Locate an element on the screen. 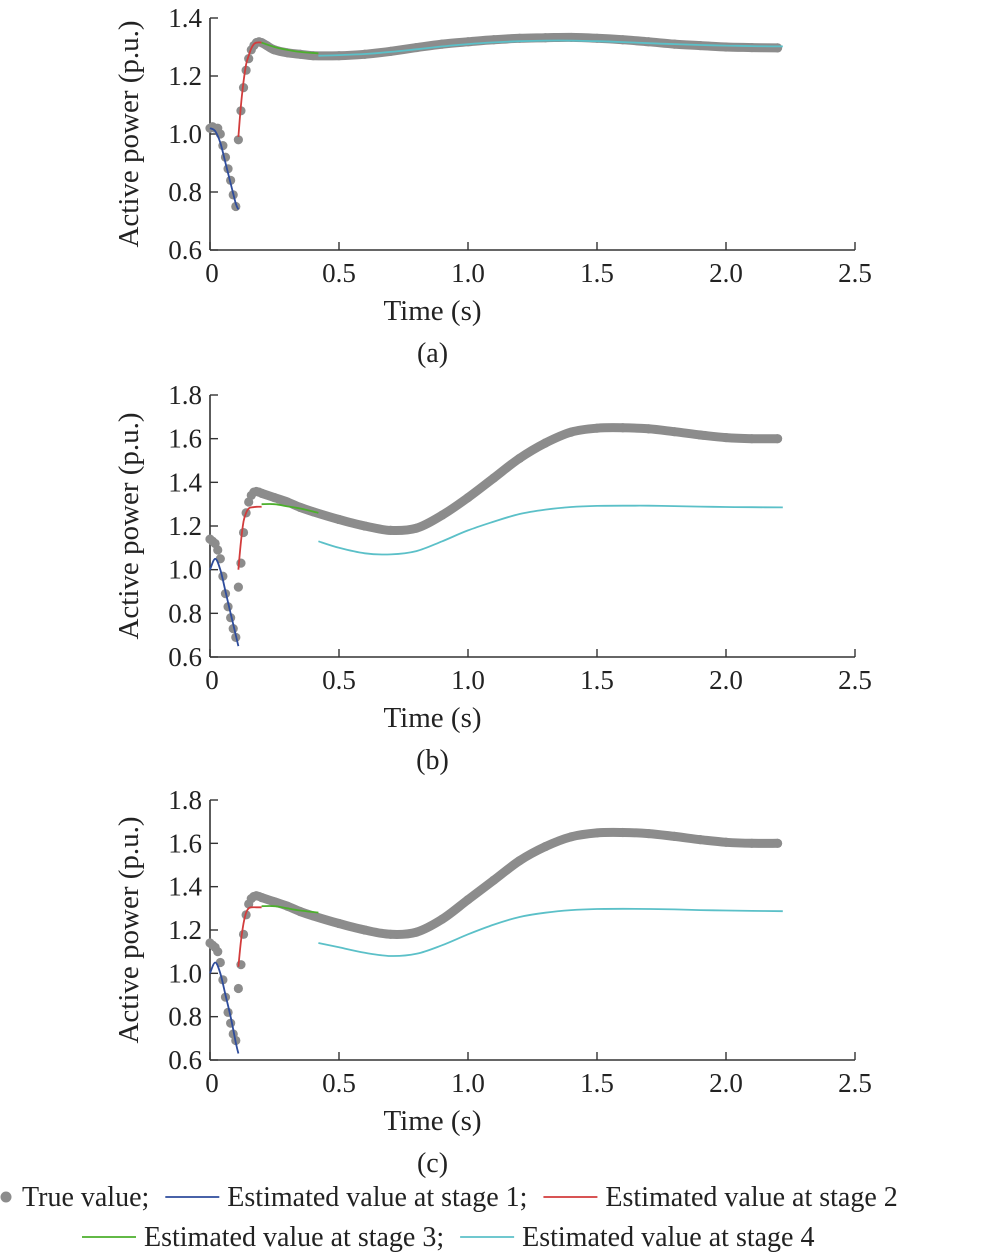 Image resolution: width=996 pixels, height=1258 pixels. panel-label: (b) is located at coordinates (432, 760).